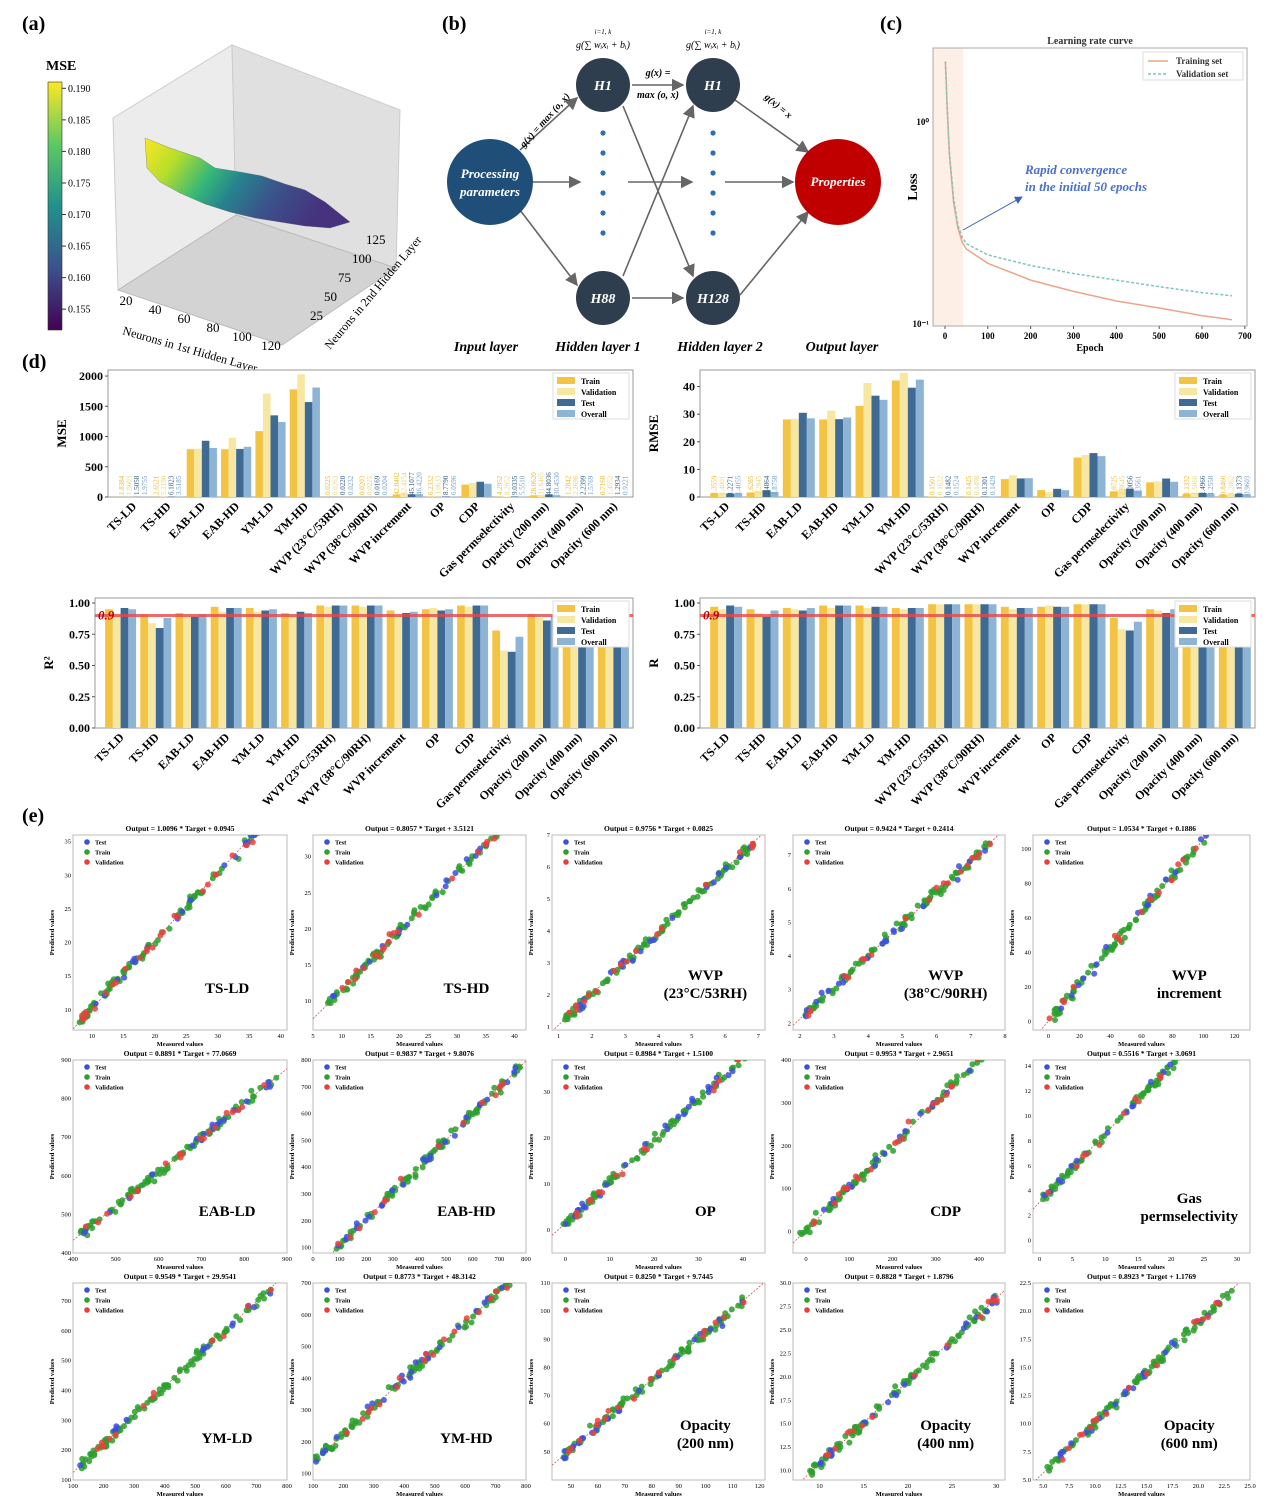 The height and width of the screenshot is (1499, 1268). What do you see at coordinates (1198, 1486) in the screenshot?
I see `x-tick-label: 20.0` at bounding box center [1198, 1486].